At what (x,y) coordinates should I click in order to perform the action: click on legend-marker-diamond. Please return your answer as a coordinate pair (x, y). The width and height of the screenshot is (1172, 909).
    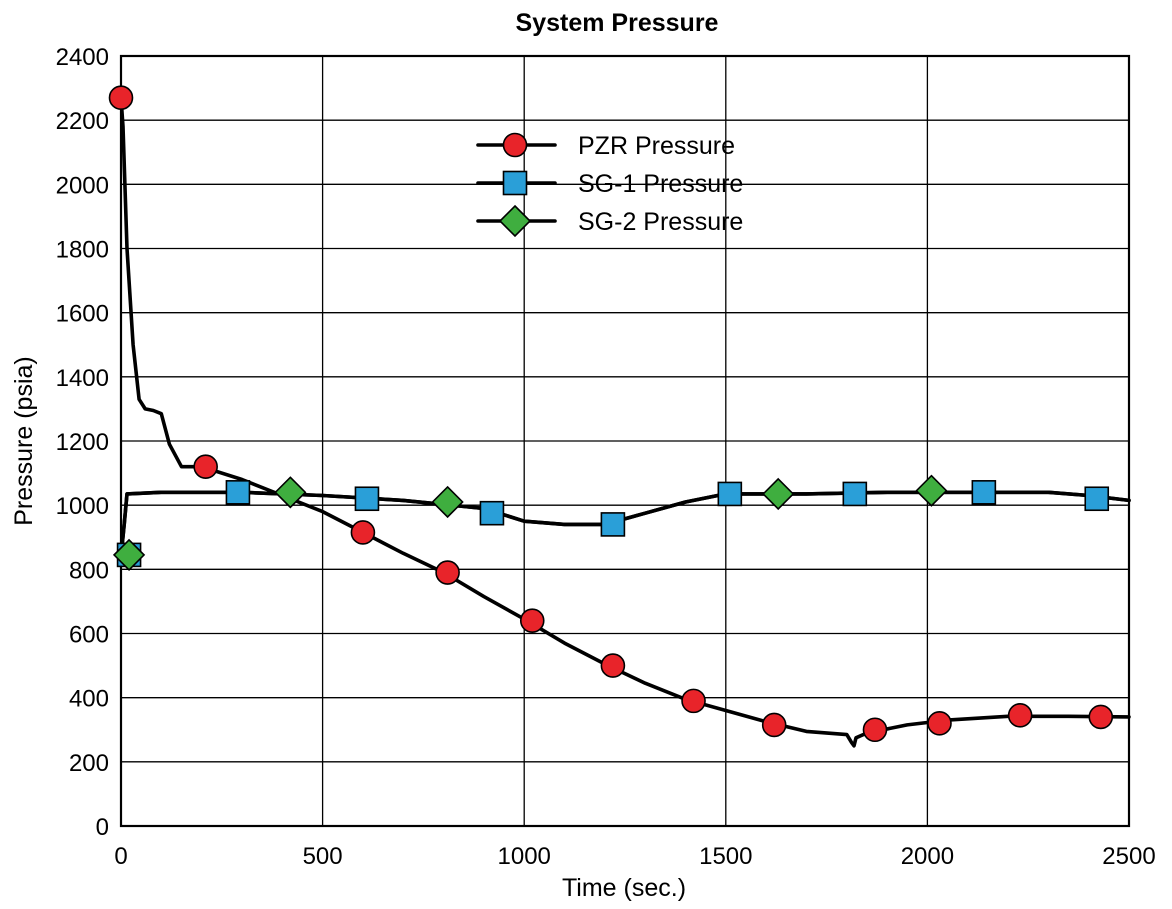
    Looking at the image, I should click on (515, 221).